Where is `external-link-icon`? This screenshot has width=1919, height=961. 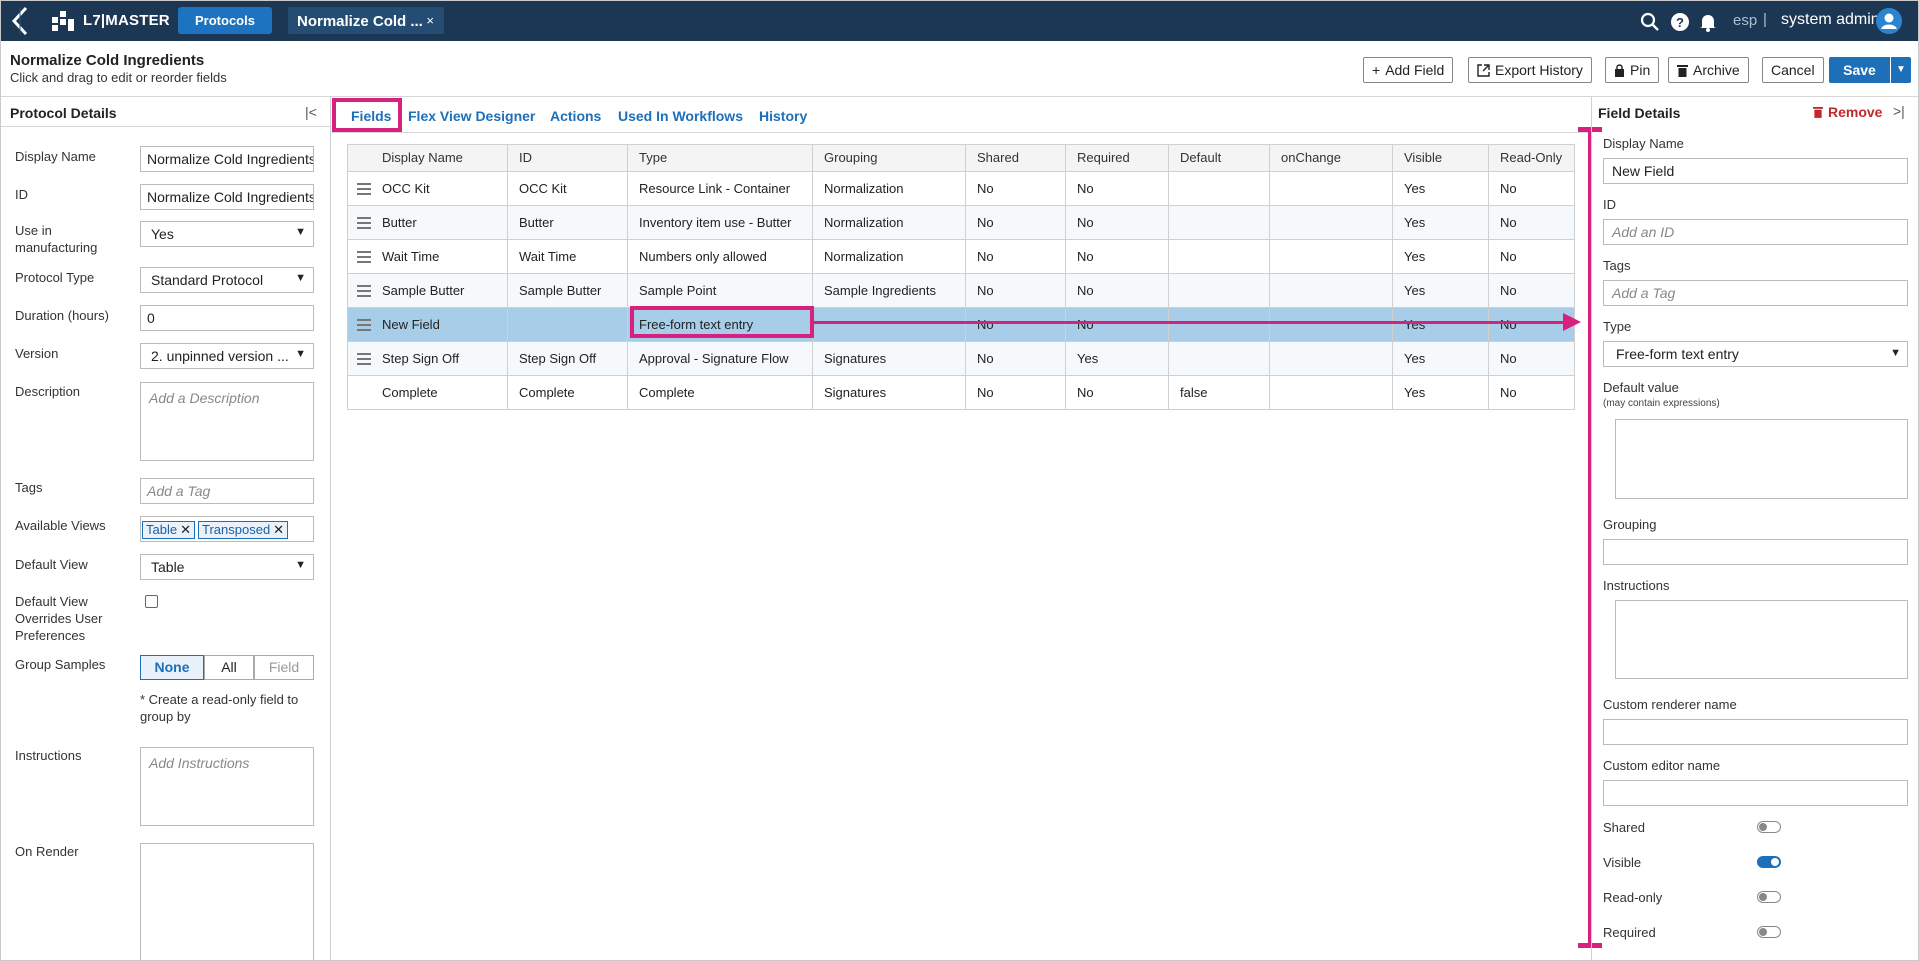
external-link-icon is located at coordinates (1483, 70).